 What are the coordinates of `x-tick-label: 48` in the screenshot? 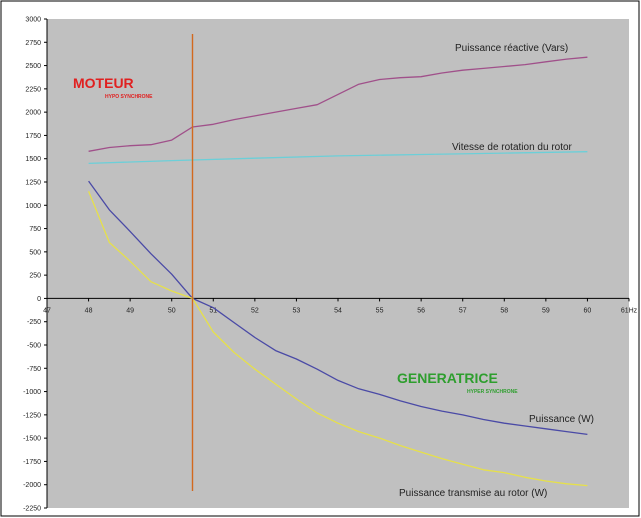 It's located at (89, 310).